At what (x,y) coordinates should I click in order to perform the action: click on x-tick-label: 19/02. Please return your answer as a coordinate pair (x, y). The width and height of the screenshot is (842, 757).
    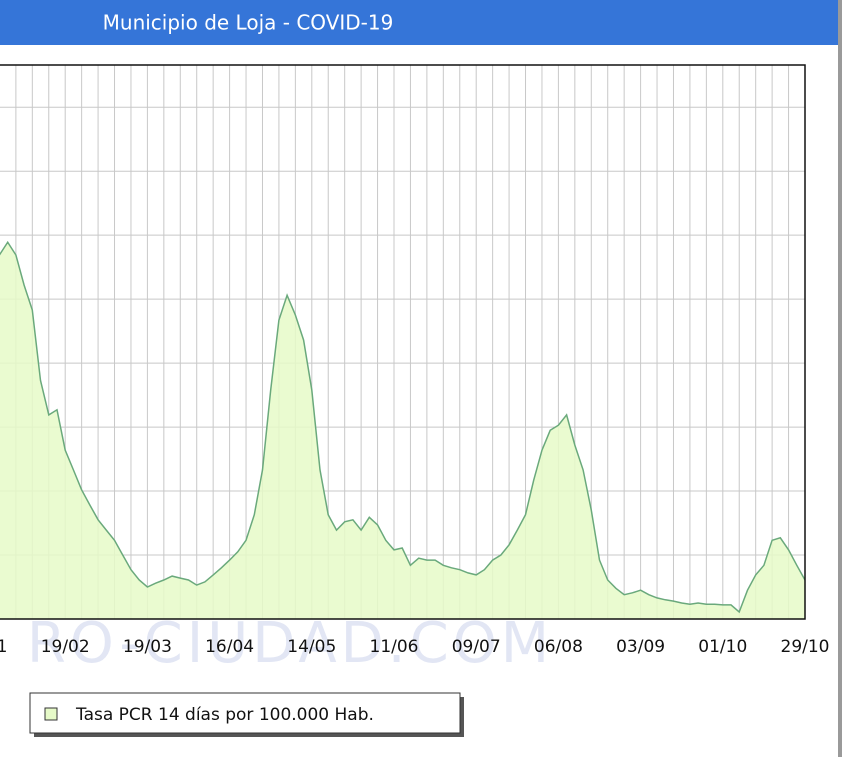
    Looking at the image, I should click on (65, 647).